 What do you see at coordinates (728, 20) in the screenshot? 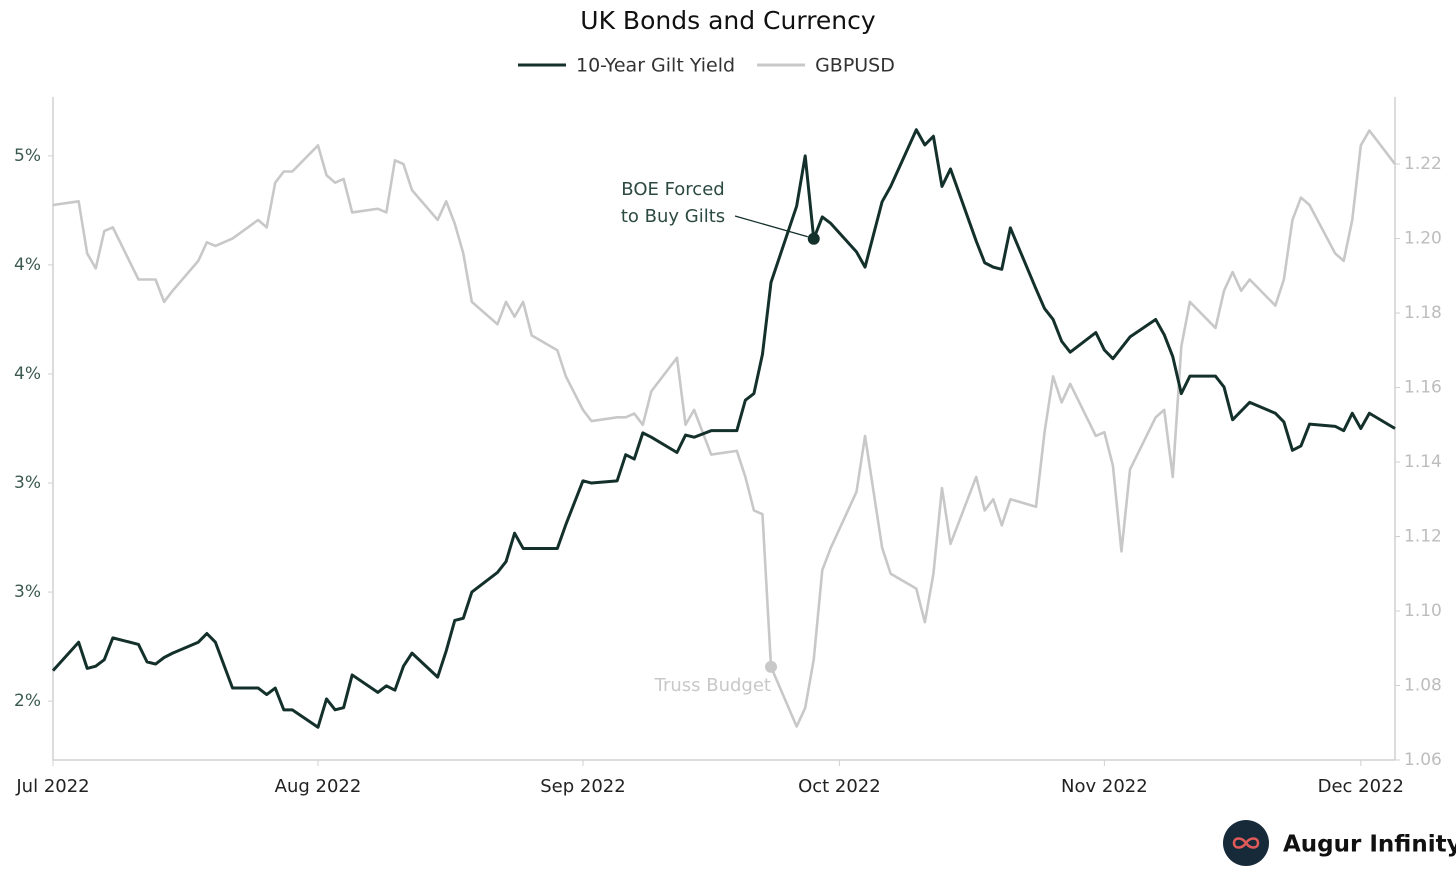
I see `chart-title: UK Bonds and Currency` at bounding box center [728, 20].